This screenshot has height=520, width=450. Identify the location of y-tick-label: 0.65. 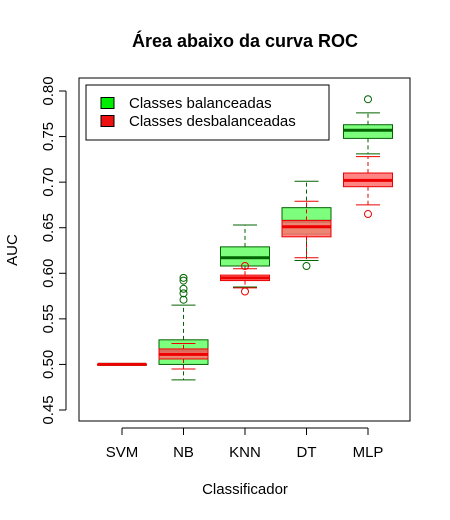
(48, 227).